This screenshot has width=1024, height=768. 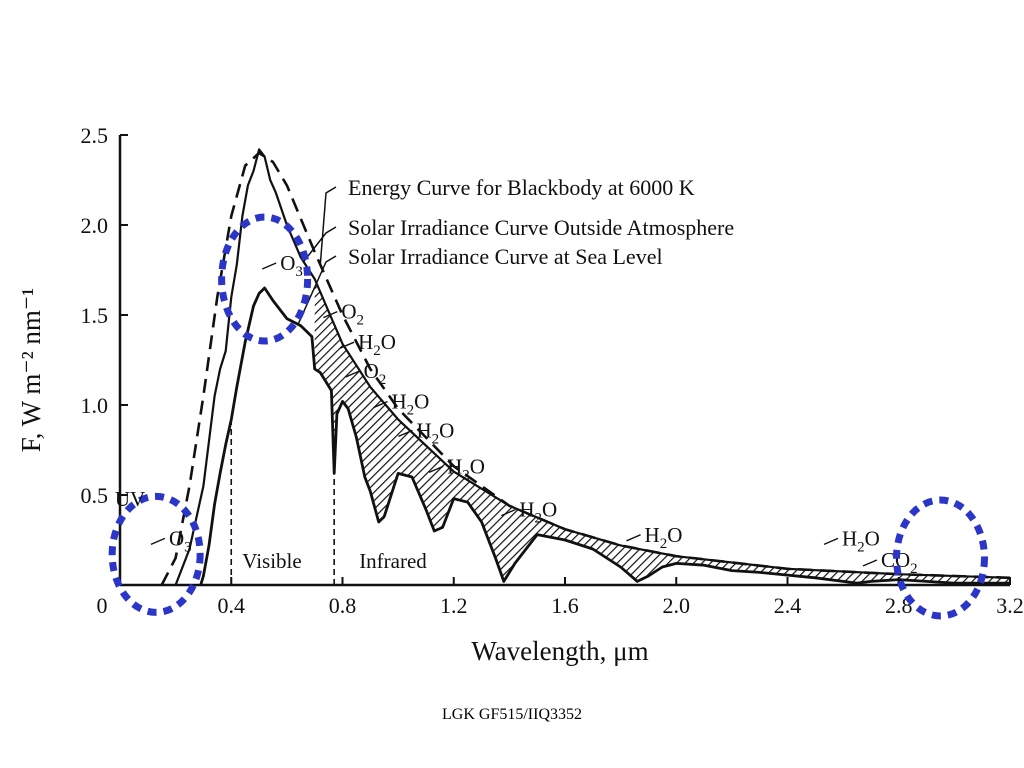 I want to click on footer-caption: LGK GF515/IIQ3352, so click(x=512, y=714).